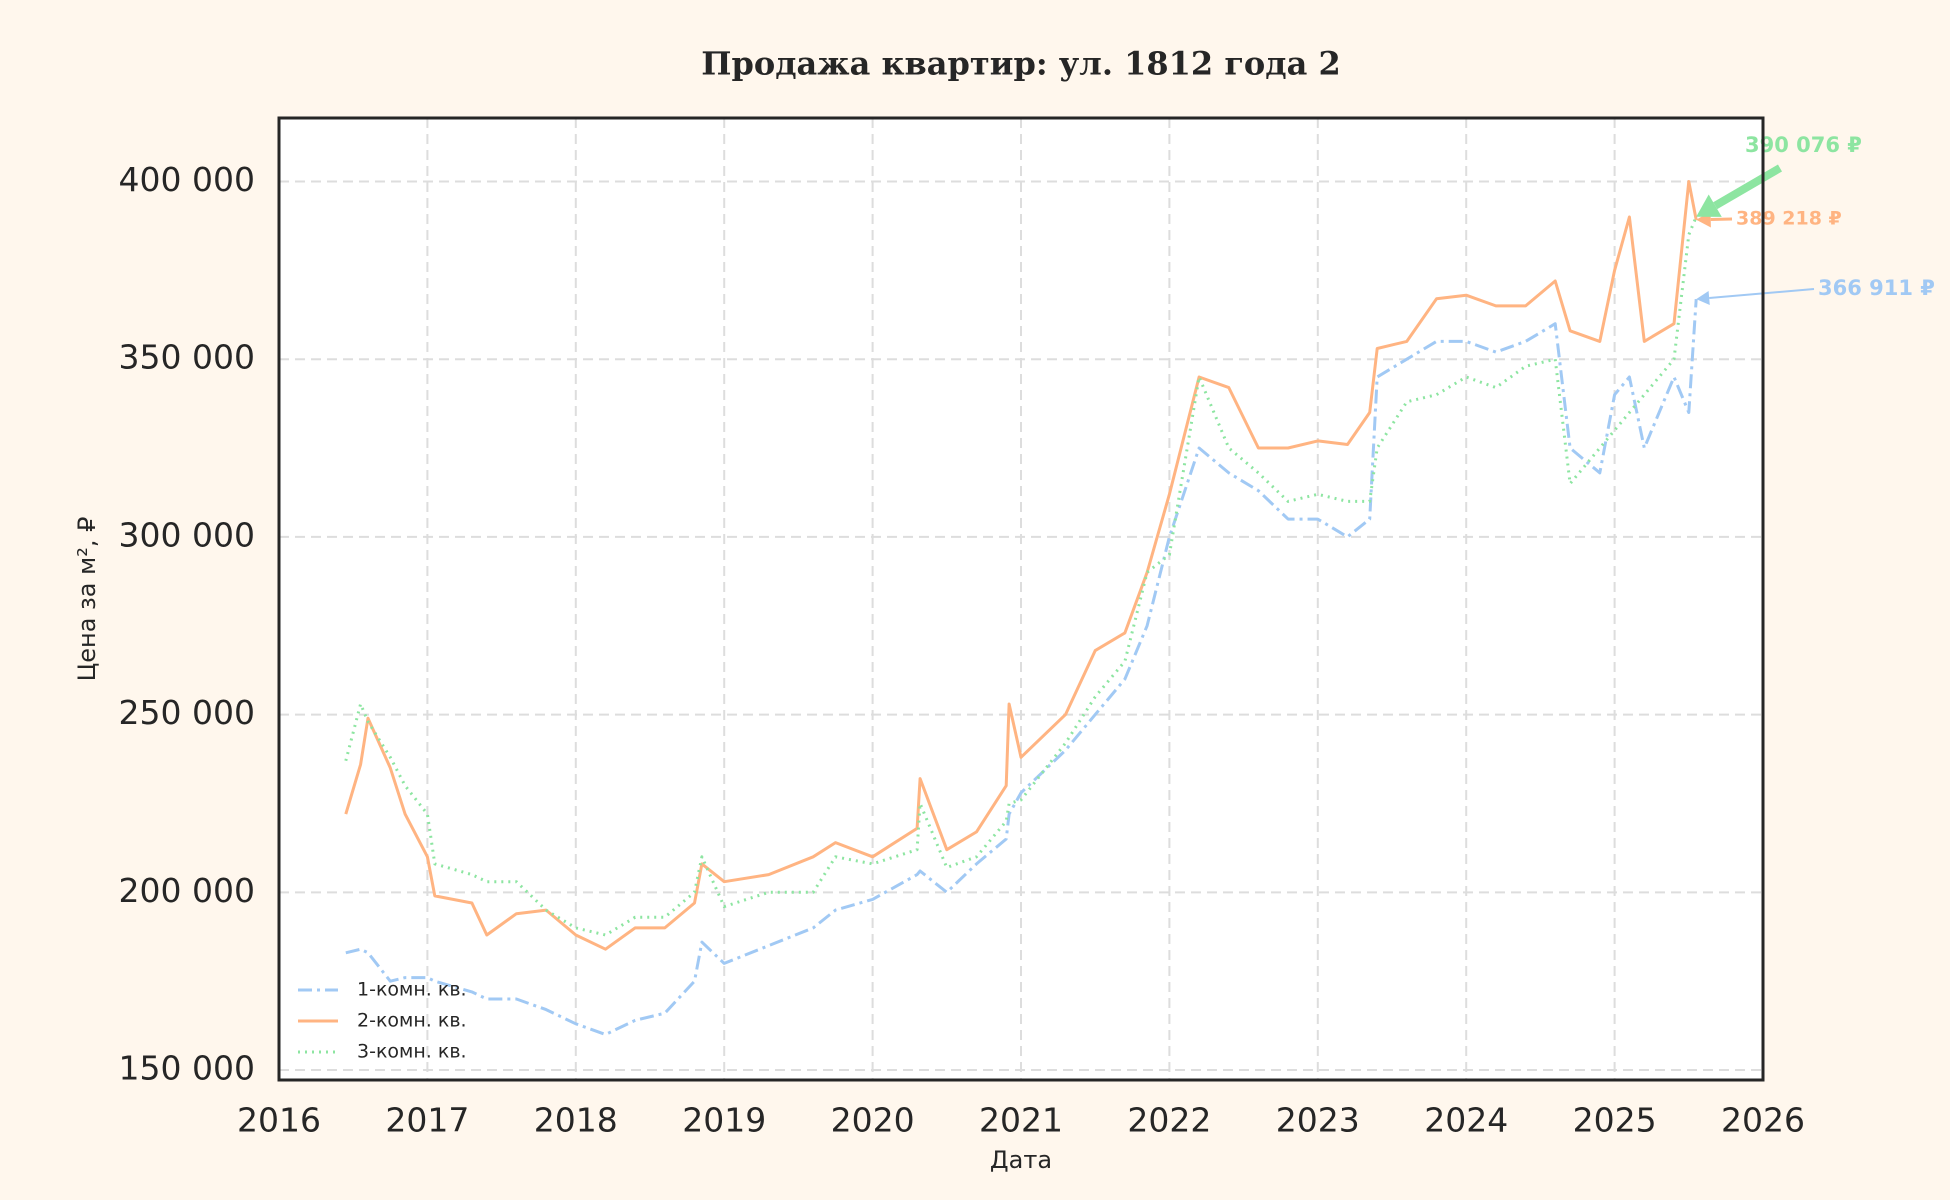 This screenshot has width=1950, height=1200. I want to click on annotation-label: 366 911 ₽, so click(1876, 288).